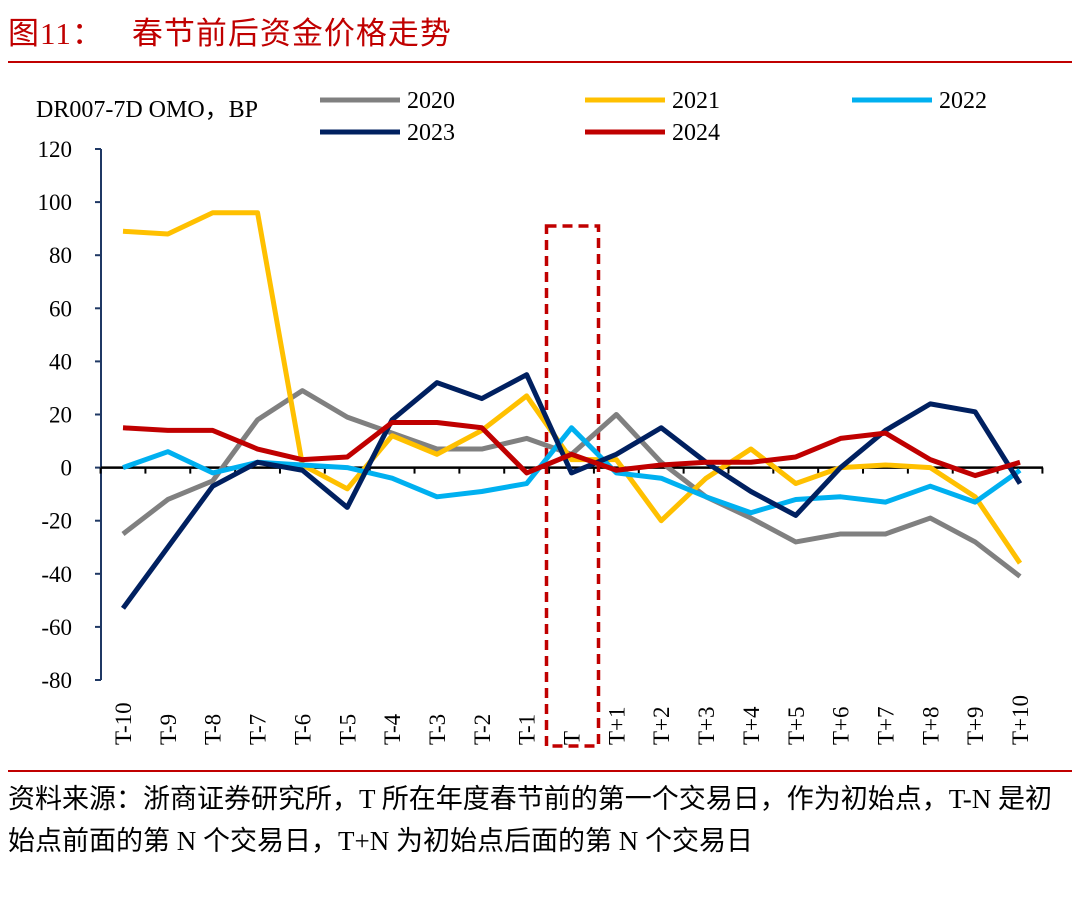  I want to click on x-tick-label: T-7, so click(258, 729).